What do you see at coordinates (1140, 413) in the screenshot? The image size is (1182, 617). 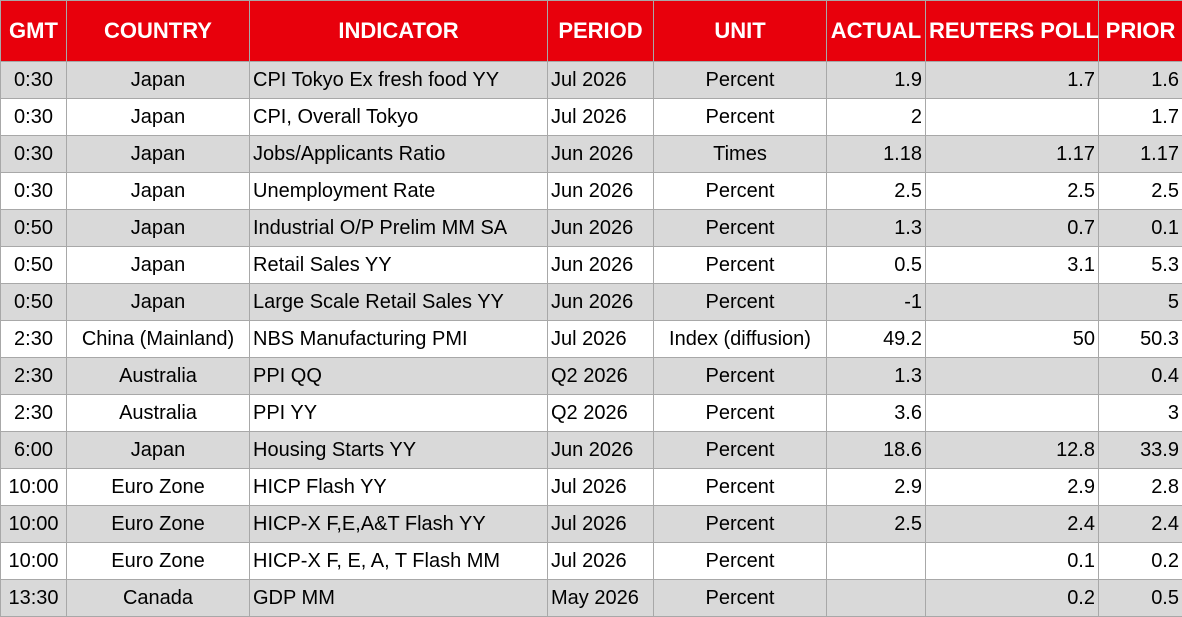 I see `cell-prior: 3` at bounding box center [1140, 413].